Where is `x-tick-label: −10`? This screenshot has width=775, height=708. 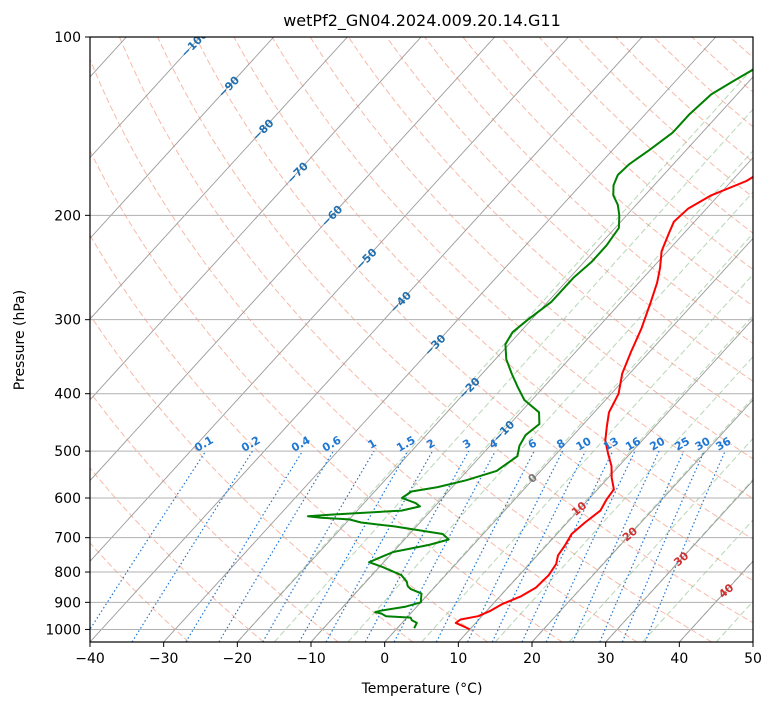
x-tick-label: −10 is located at coordinates (311, 659).